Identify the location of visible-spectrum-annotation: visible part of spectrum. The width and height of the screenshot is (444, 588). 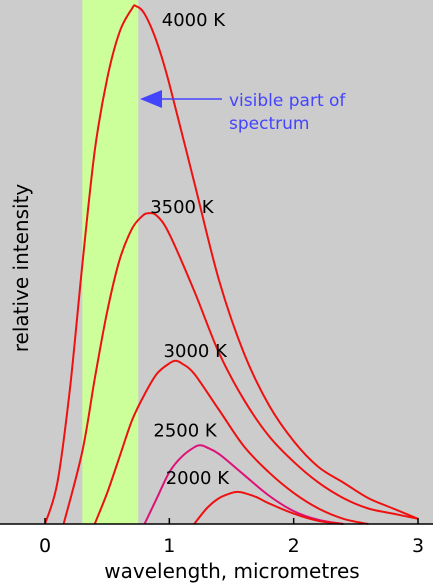
(243, 112).